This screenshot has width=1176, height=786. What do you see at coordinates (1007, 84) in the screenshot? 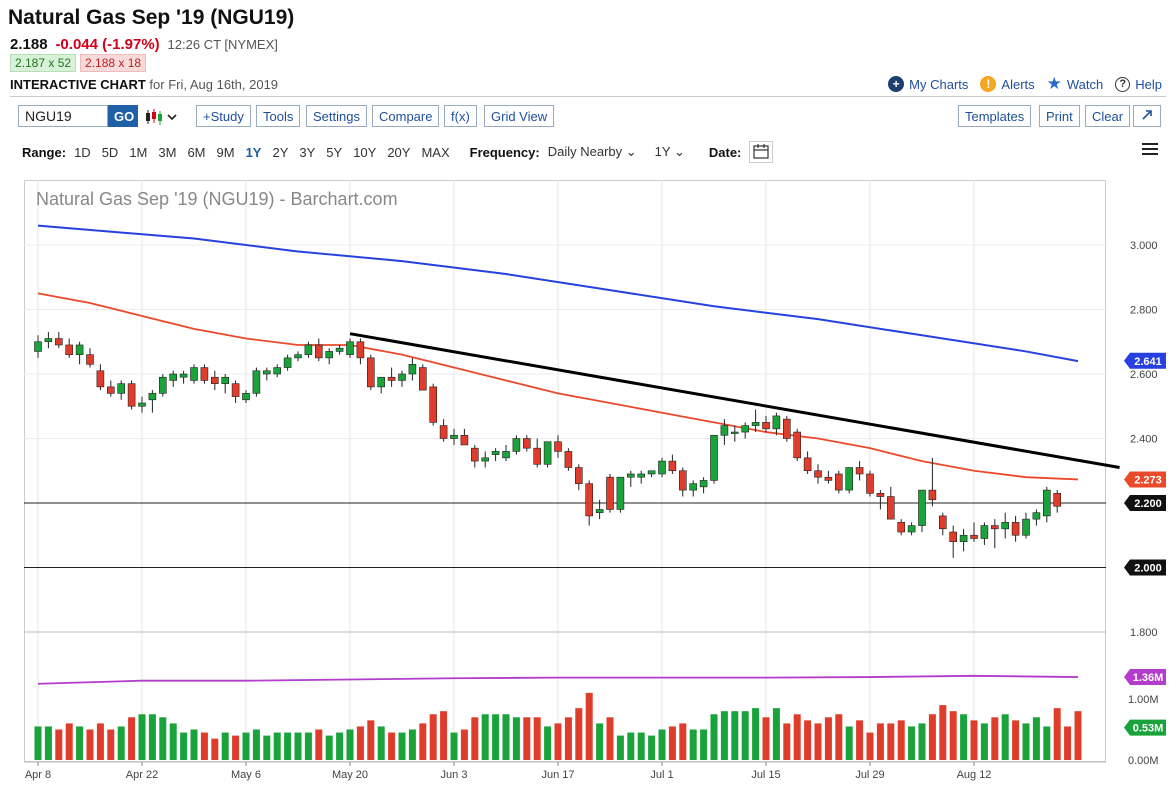
I see `alerts-link: ! Alerts` at bounding box center [1007, 84].